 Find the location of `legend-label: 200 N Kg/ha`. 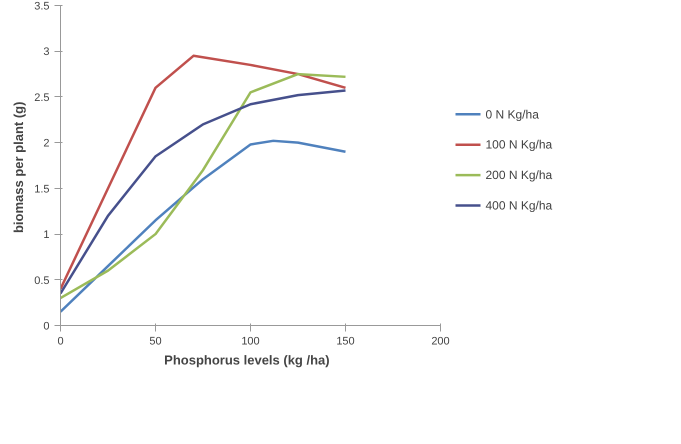

legend-label: 200 N Kg/ha is located at coordinates (519, 175).